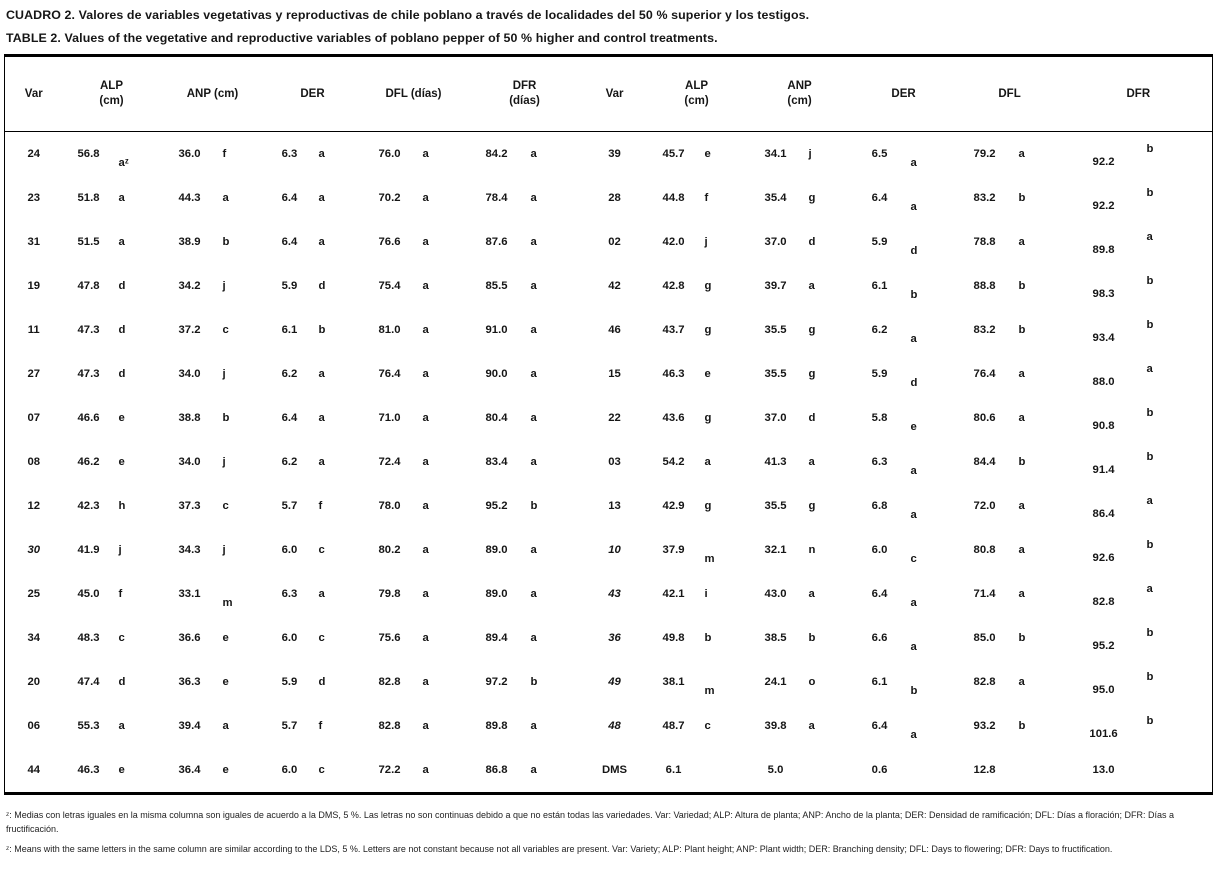  Describe the element at coordinates (289, 770) in the screenshot. I see `left-der-value: 6.0` at that location.